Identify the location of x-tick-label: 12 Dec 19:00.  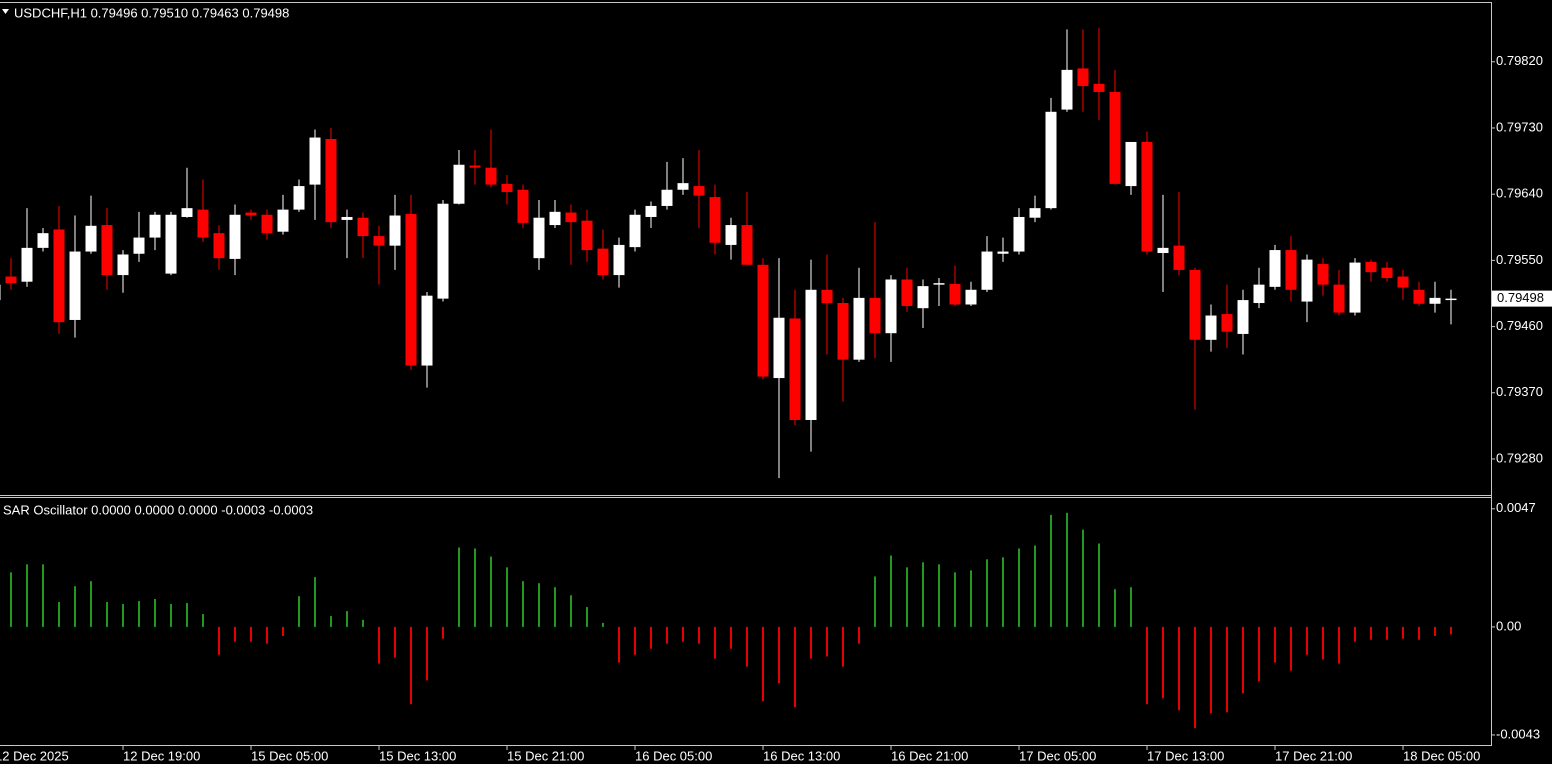
(161, 755).